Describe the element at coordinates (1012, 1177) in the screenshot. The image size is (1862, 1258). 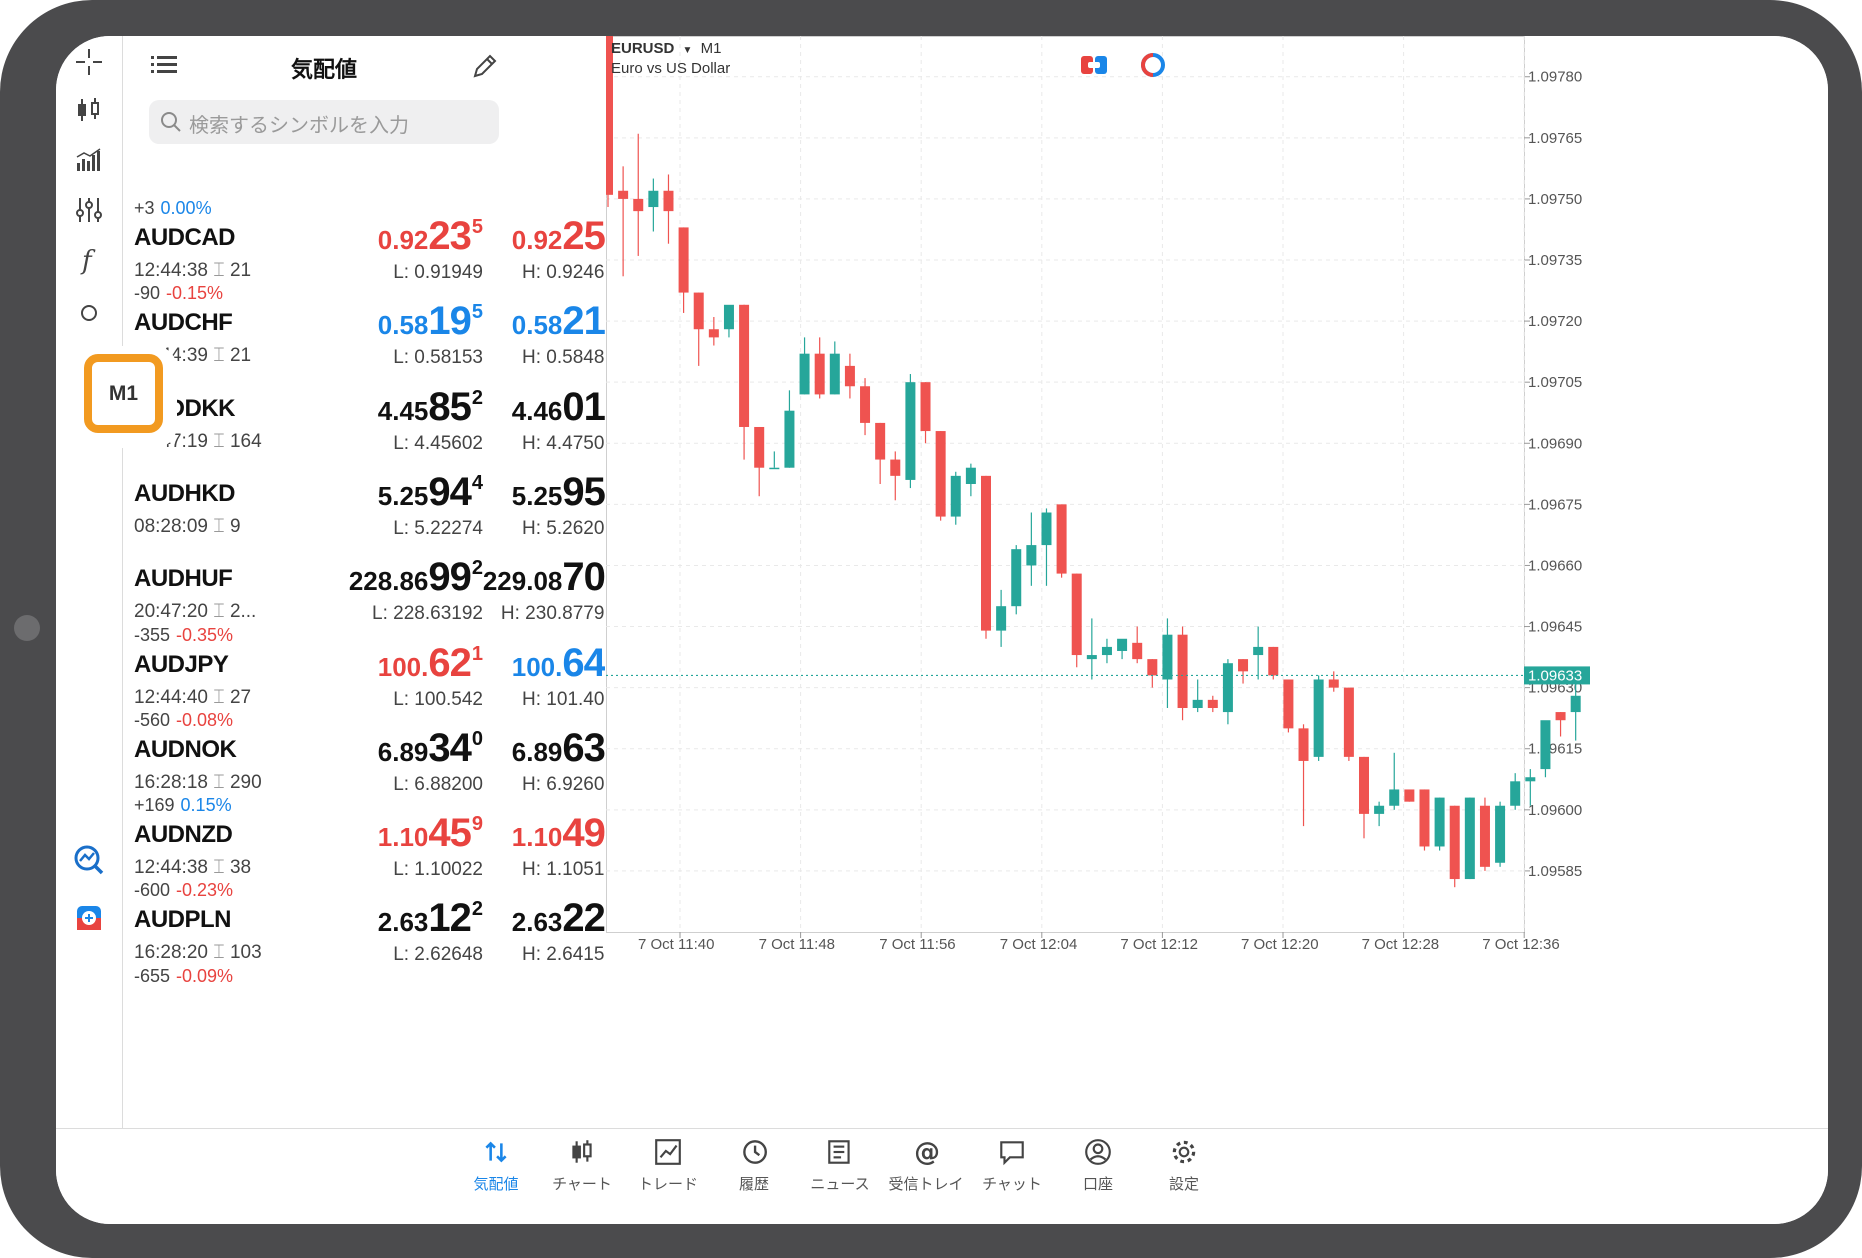
I see `tab-chat: チャット` at that location.